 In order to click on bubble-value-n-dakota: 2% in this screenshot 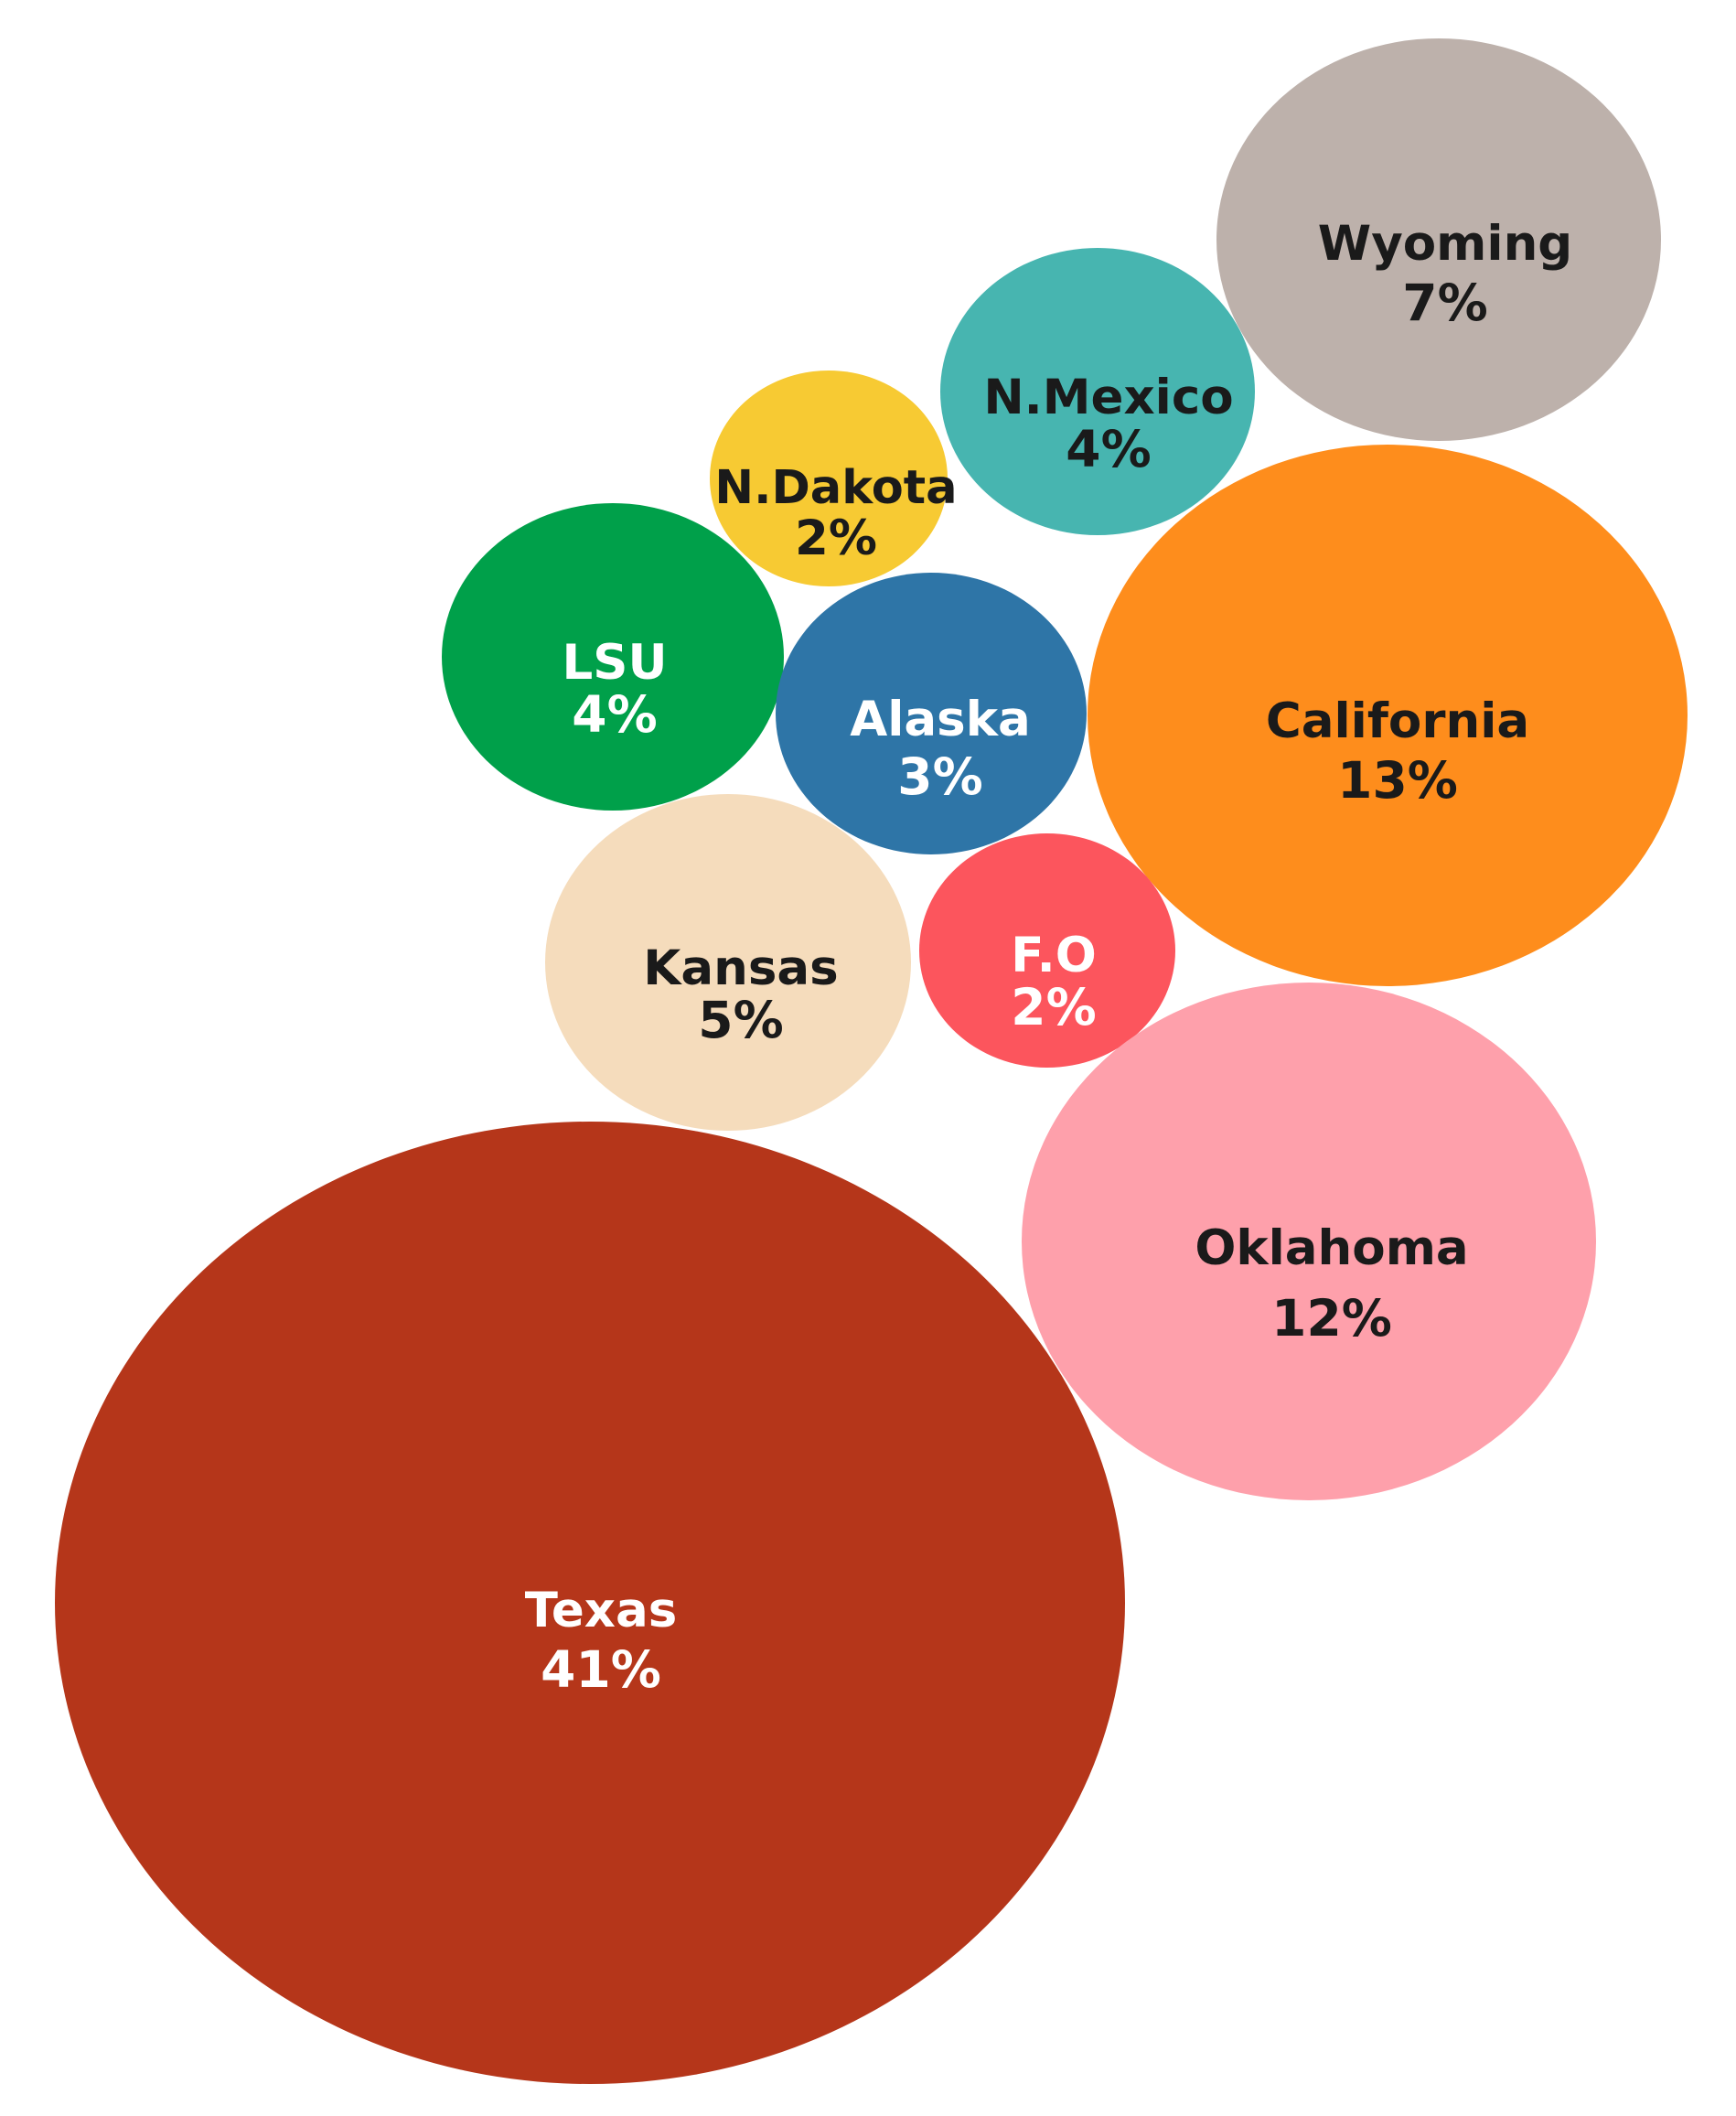, I will do `click(836, 538)`.